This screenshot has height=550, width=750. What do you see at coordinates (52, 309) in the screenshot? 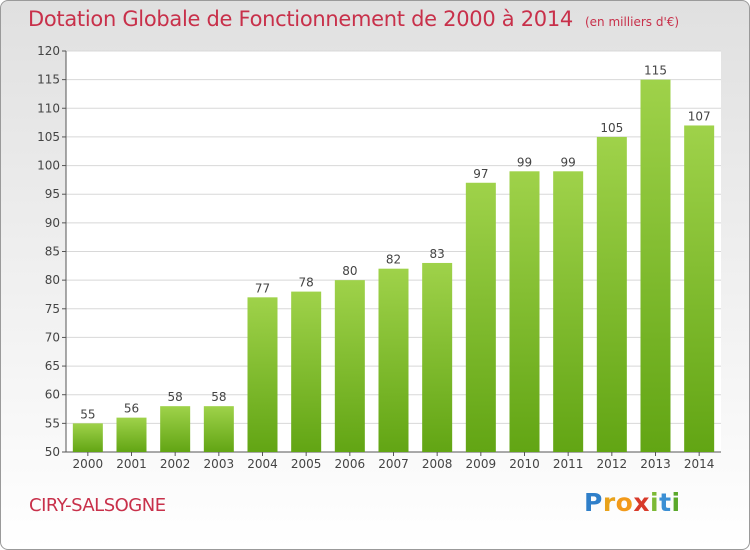
I see `y-tick-label: 75` at bounding box center [52, 309].